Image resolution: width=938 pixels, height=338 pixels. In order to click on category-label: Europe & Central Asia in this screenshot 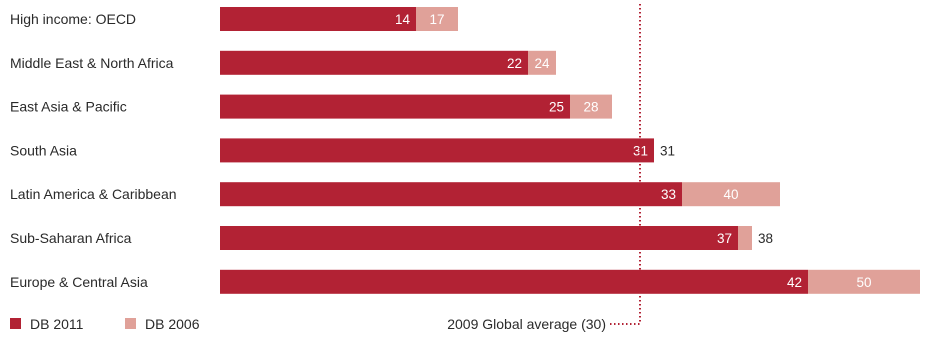, I will do `click(79, 282)`.